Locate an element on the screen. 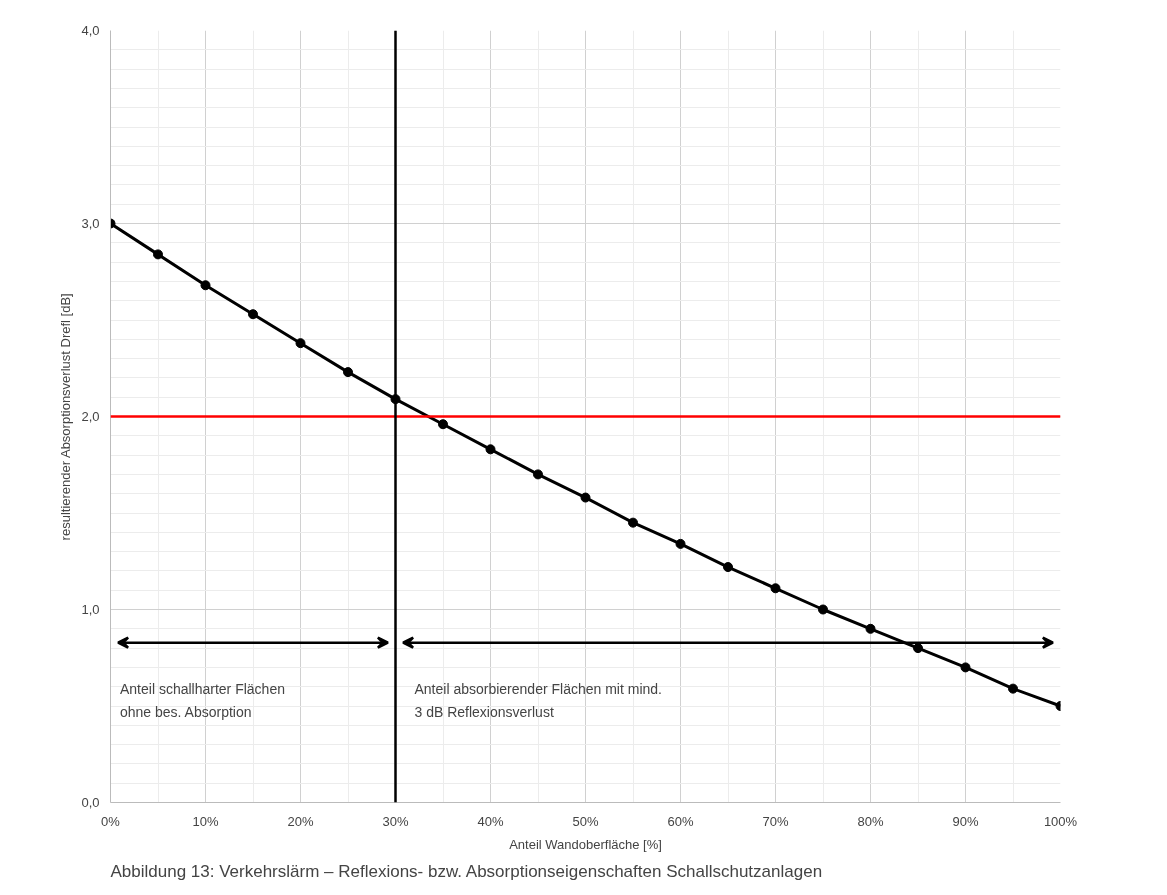 The height and width of the screenshot is (895, 1167). y-tick-label: 2,0 is located at coordinates (90, 416).